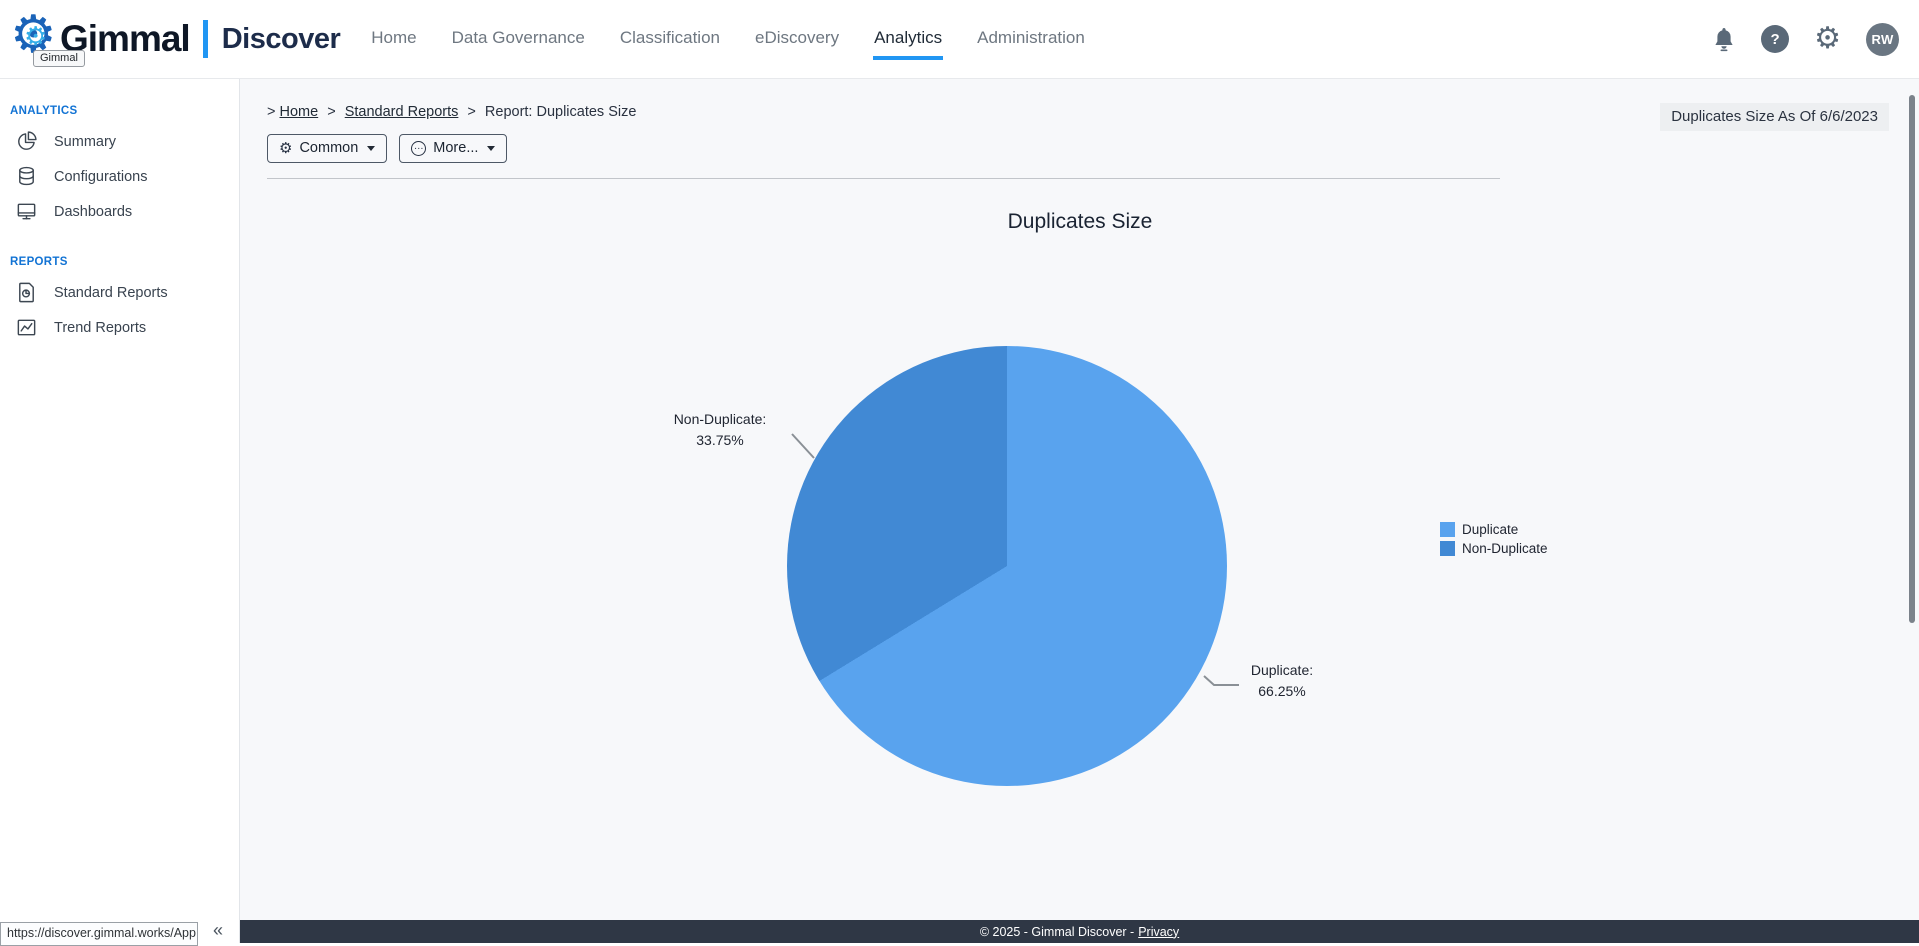  Describe the element at coordinates (59, 58) in the screenshot. I see `logo-tooltip: Gimmal` at that location.